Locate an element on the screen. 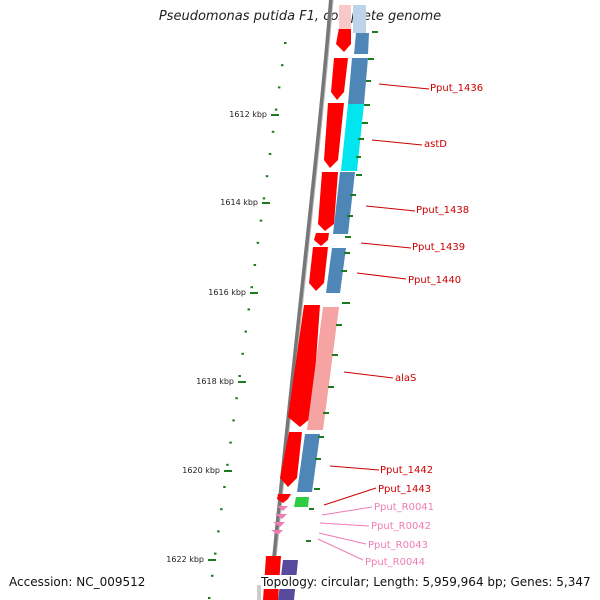 The width and height of the screenshot is (600, 600). kbp-tick-label: 1620 kbp is located at coordinates (201, 470).